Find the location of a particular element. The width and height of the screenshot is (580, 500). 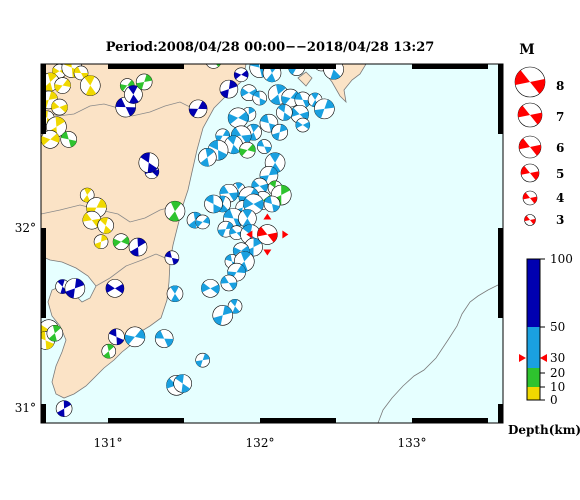

islet is located at coordinates (305, 79).